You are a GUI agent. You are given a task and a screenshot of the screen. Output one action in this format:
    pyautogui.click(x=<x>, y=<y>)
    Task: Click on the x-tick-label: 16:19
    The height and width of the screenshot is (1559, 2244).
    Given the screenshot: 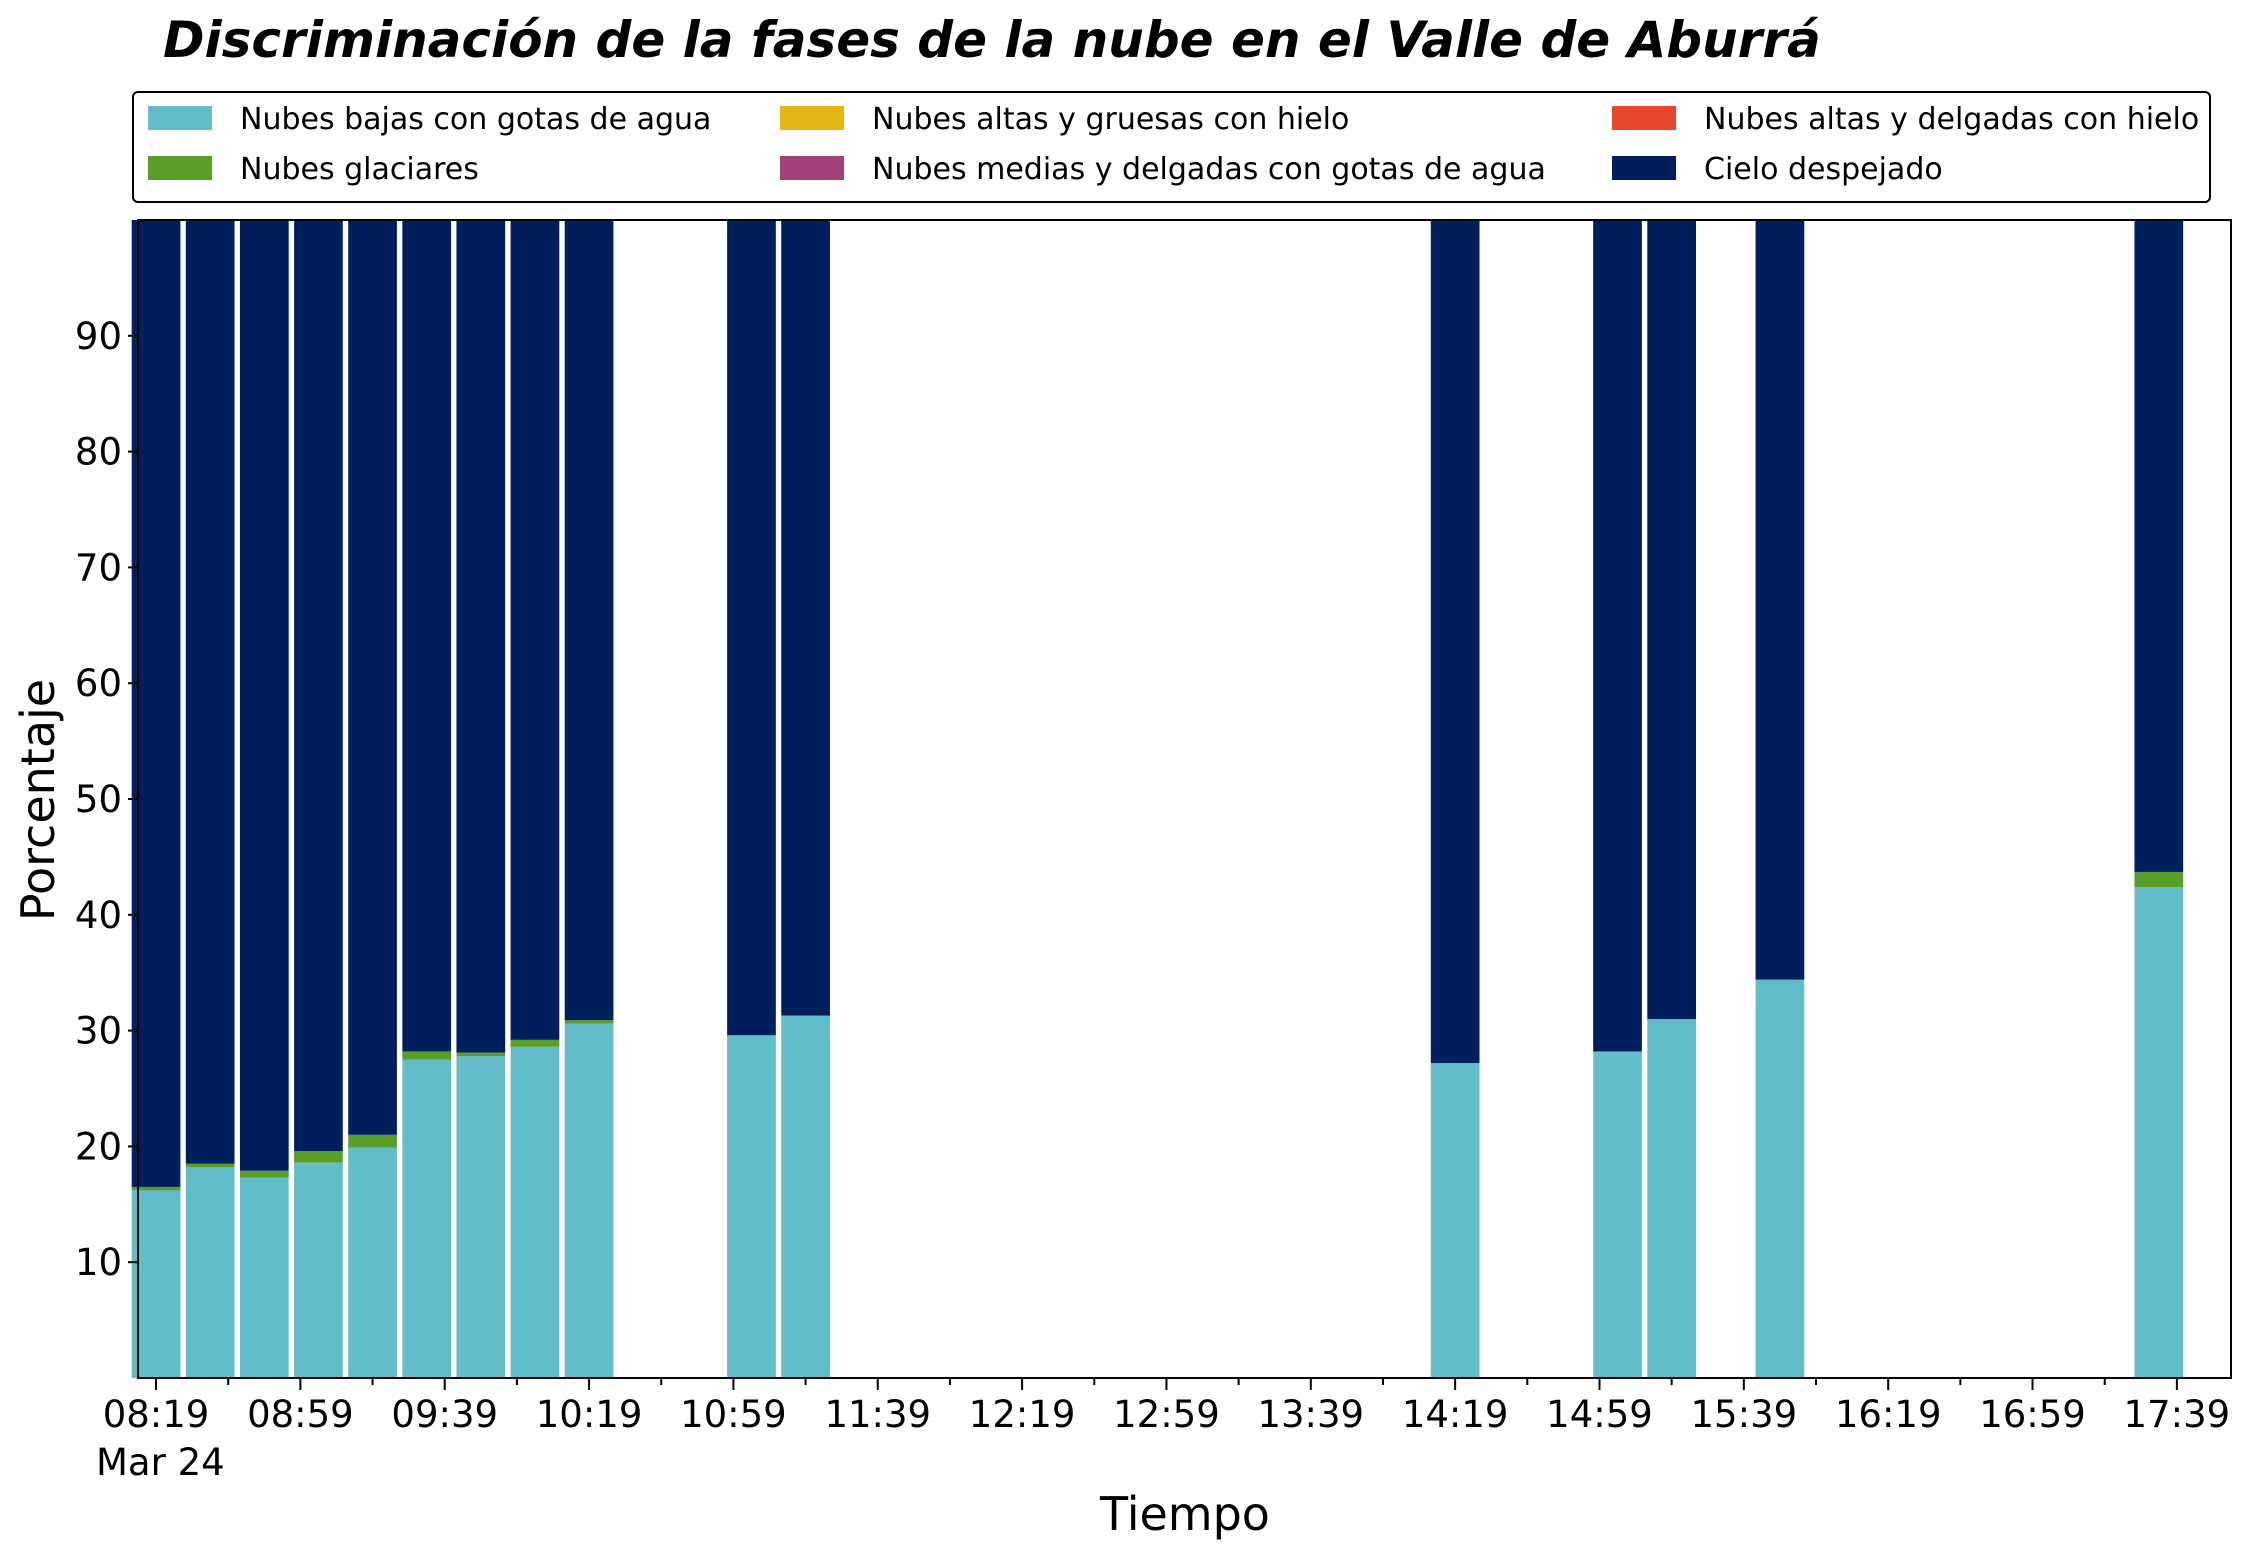 What is the action you would take?
    pyautogui.click(x=1888, y=1414)
    